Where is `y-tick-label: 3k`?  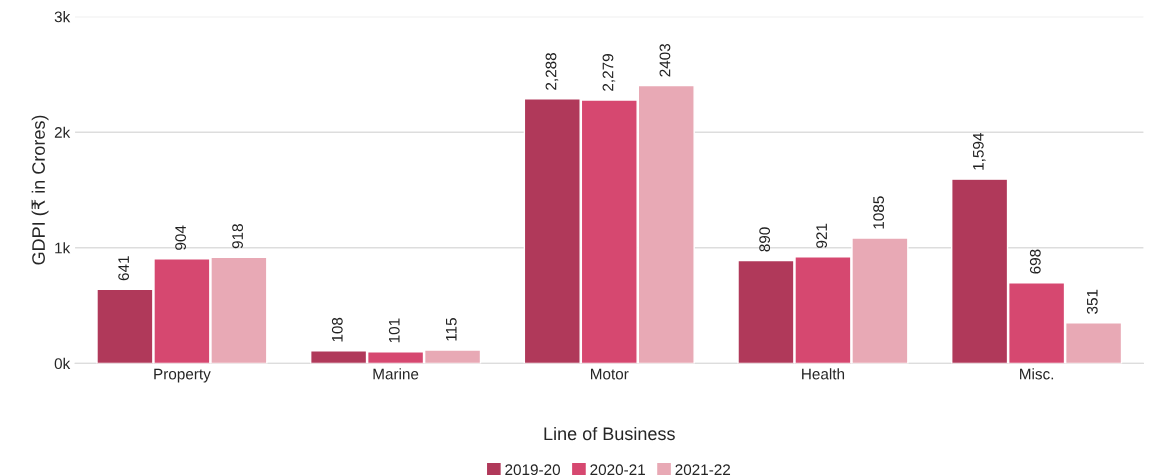 y-tick-label: 3k is located at coordinates (62, 17).